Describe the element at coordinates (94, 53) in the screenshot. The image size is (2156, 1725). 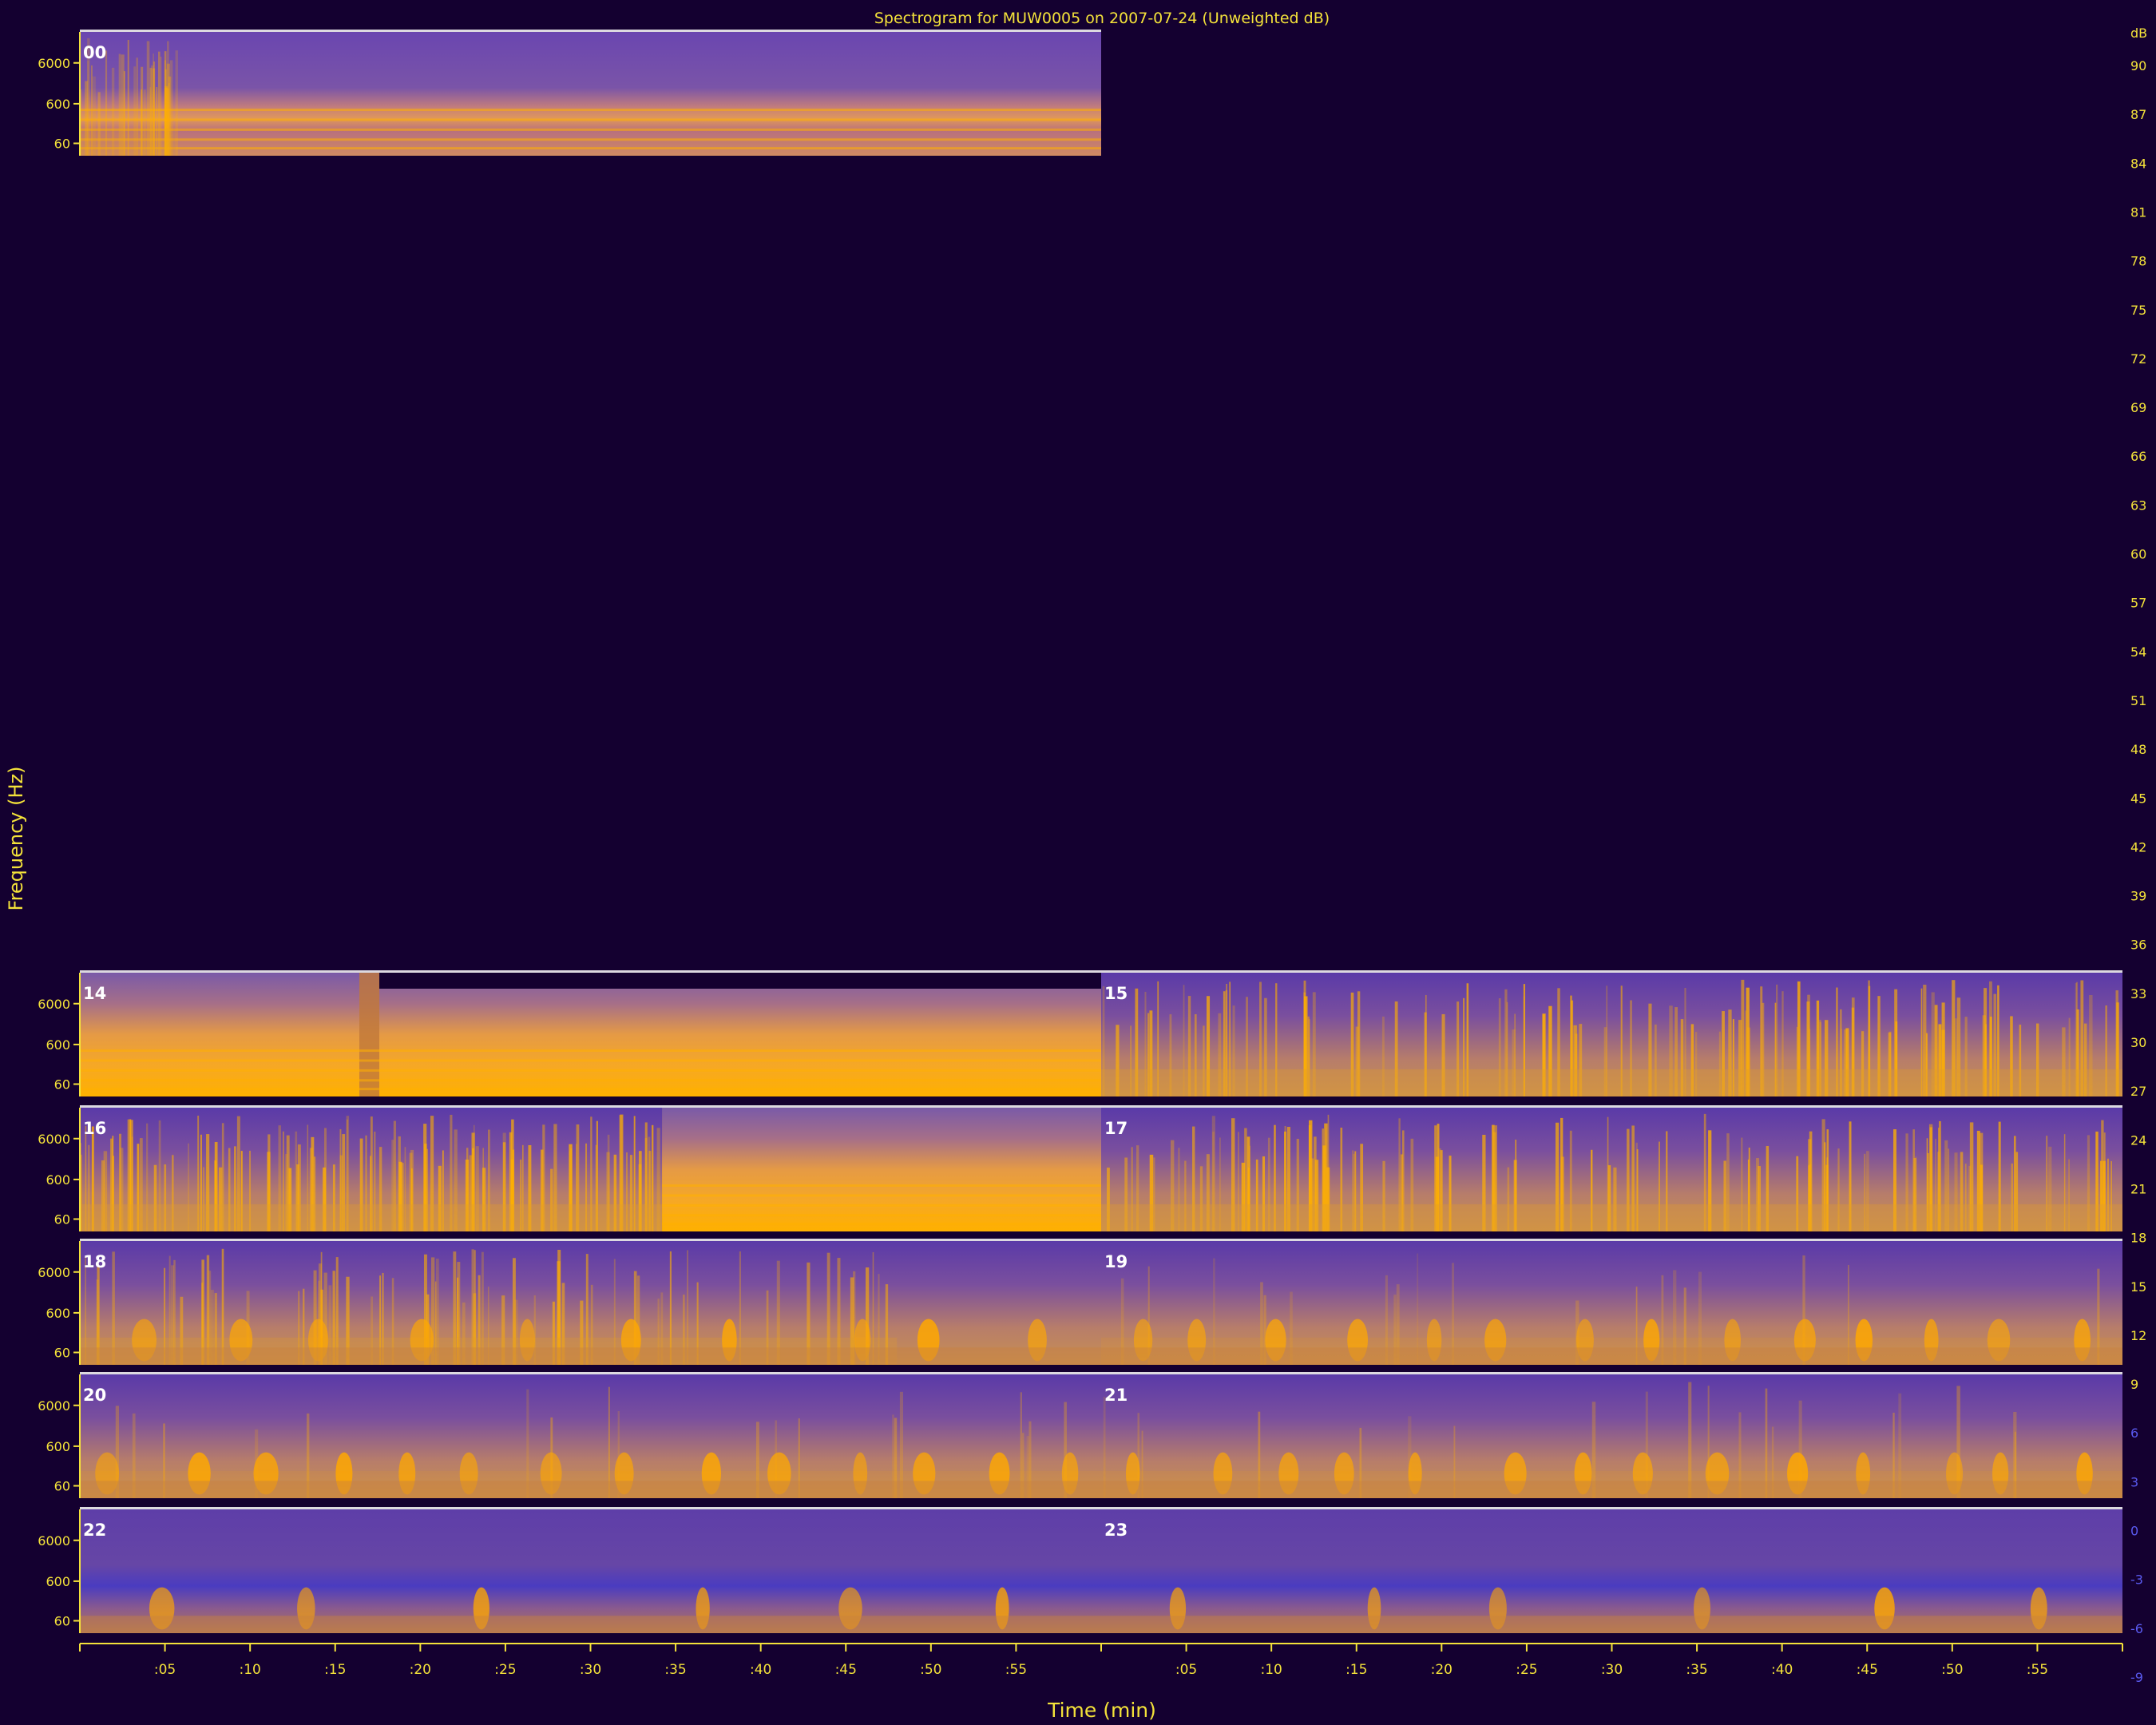
I see `hour-label-00: 00` at that location.